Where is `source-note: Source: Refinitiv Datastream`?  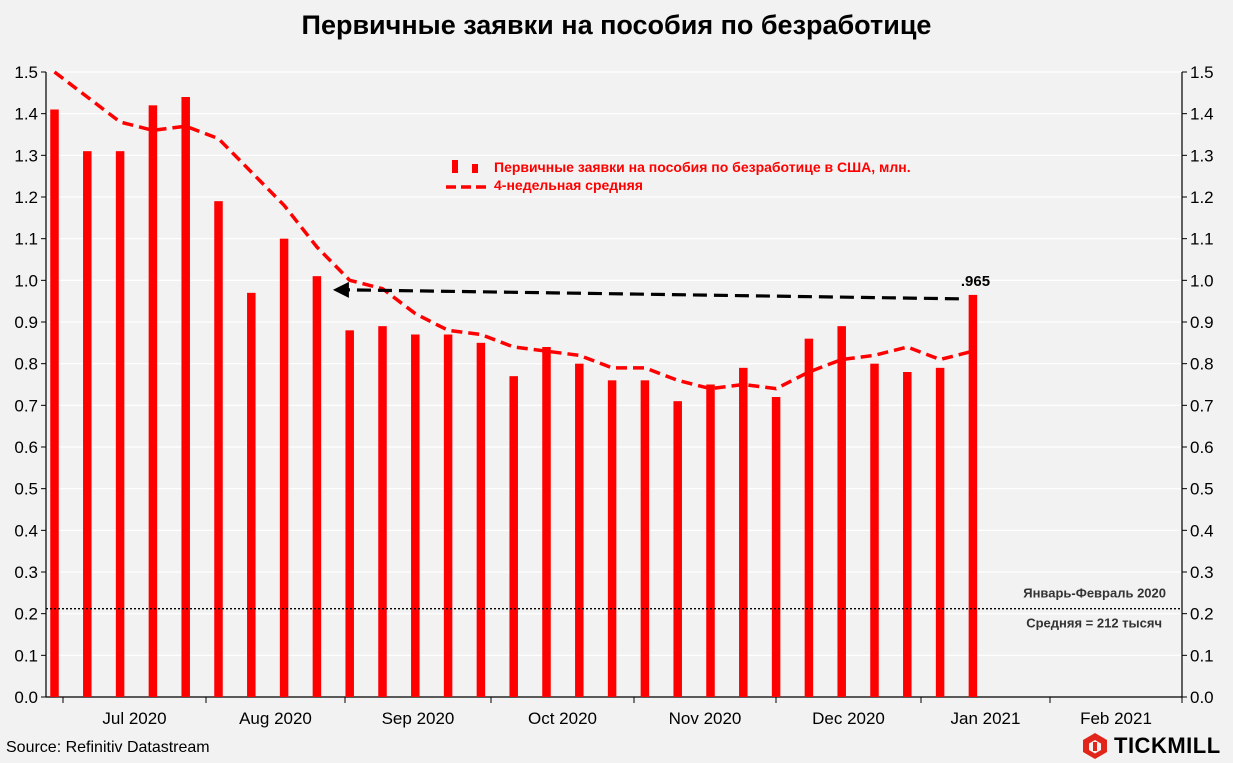
source-note: Source: Refinitiv Datastream is located at coordinates (108, 747).